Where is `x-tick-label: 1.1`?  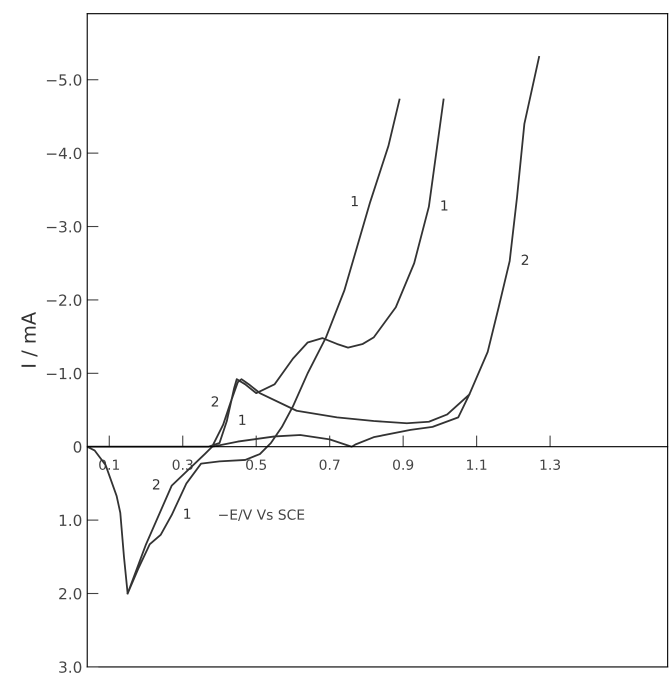
x-tick-label: 1.1 is located at coordinates (476, 465).